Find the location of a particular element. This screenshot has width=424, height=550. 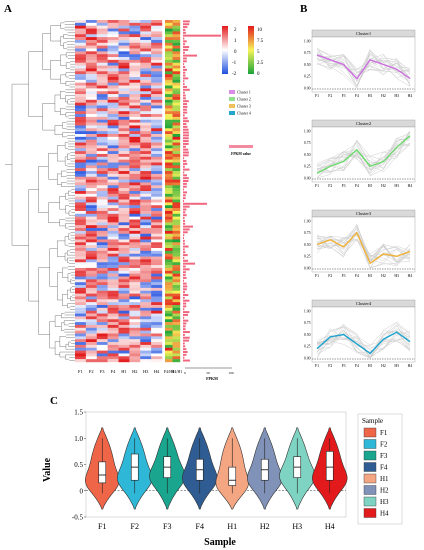

svg-text: 0 is located at coordinates (185, 373).